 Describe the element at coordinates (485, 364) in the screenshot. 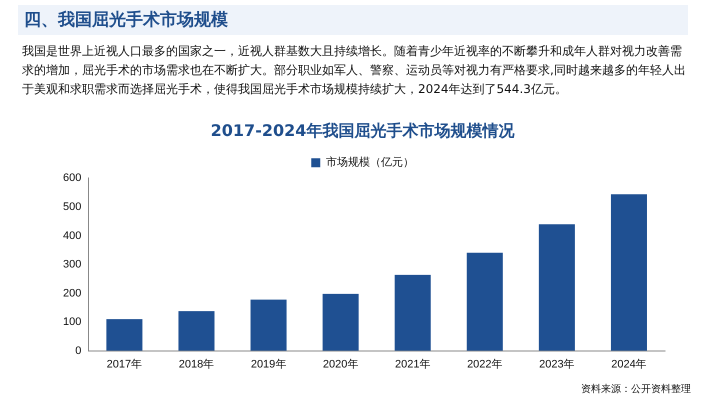

I see `x-tick-label: 2022年` at that location.